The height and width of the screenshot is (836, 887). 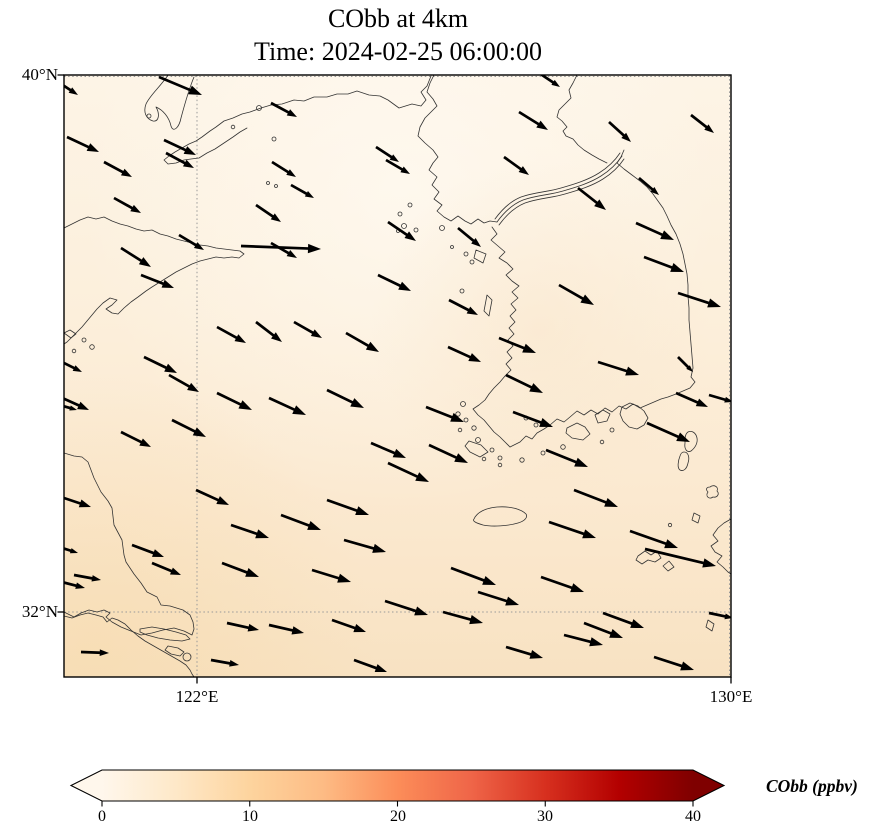 I want to click on ytick-label-32n: 32°N, so click(x=39, y=611).